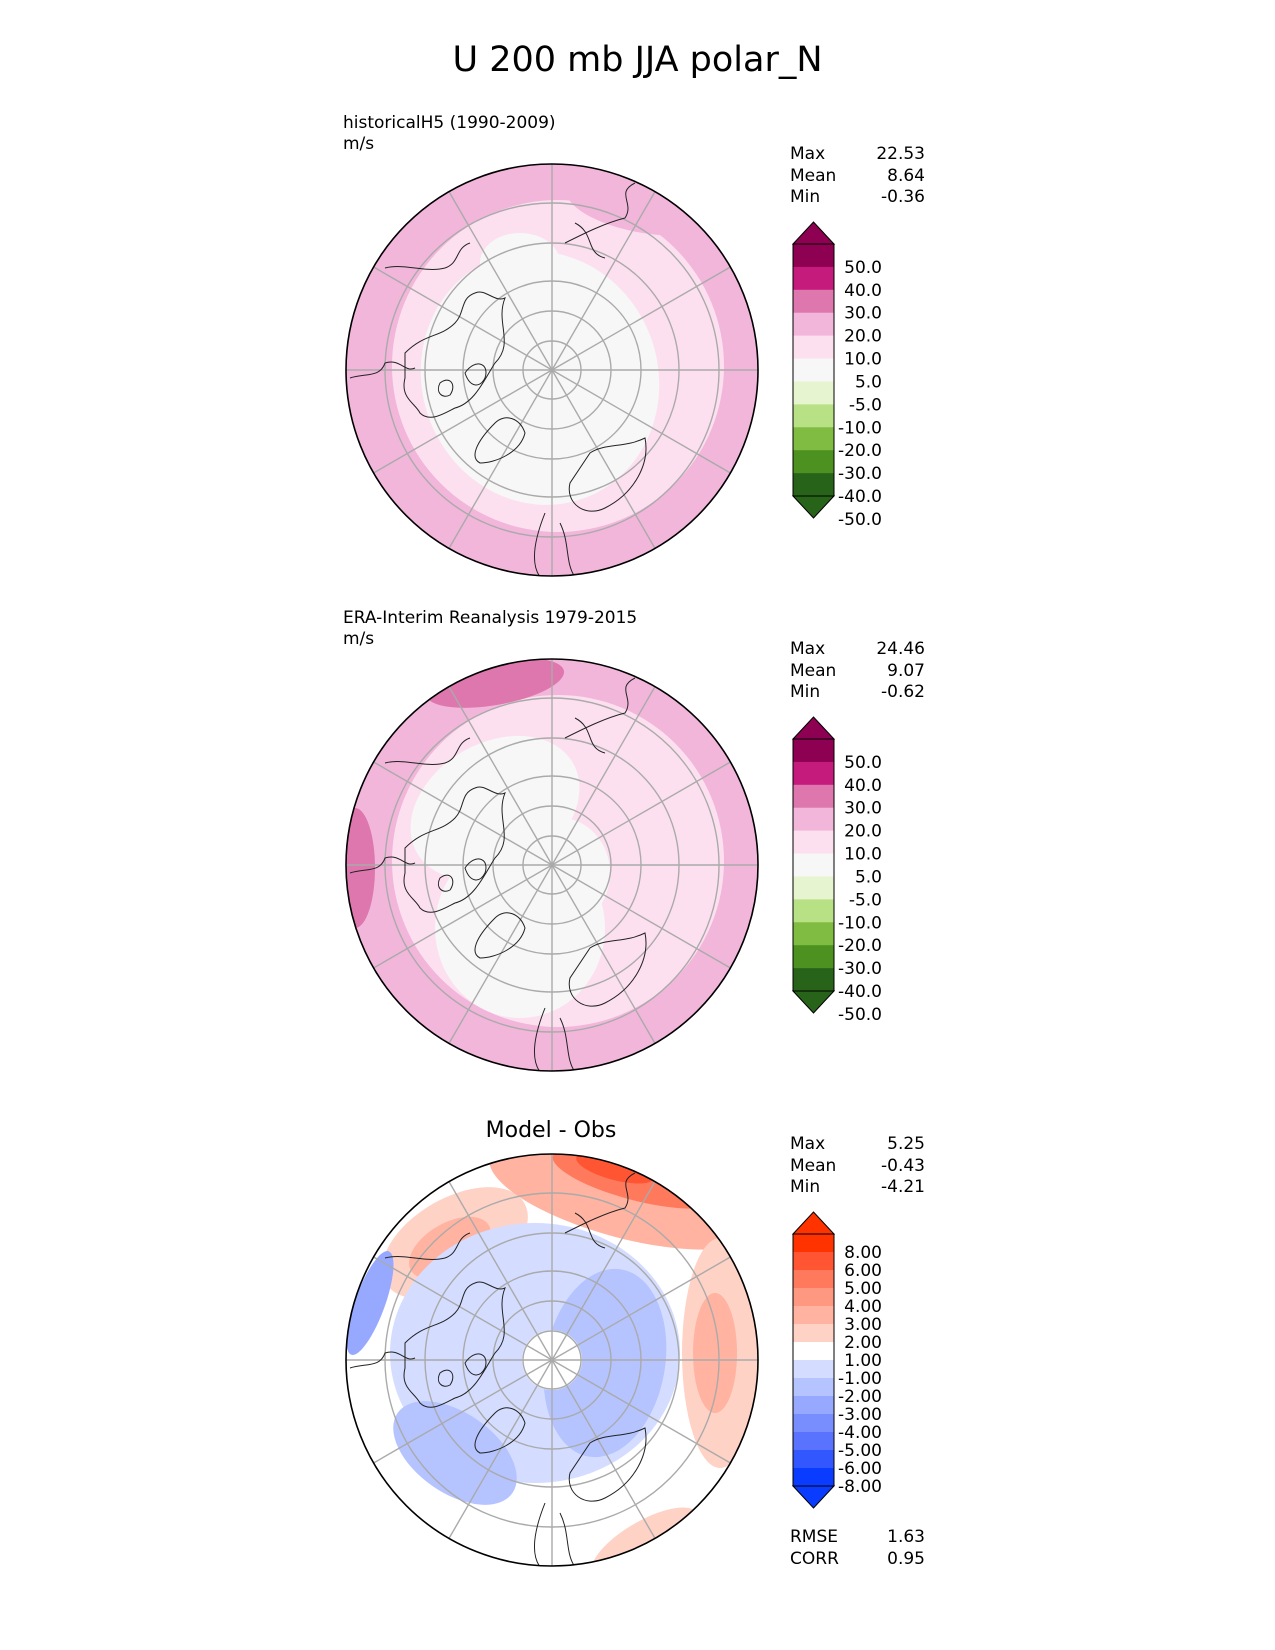  I want to click on stat-value: 22.53, so click(900, 154).